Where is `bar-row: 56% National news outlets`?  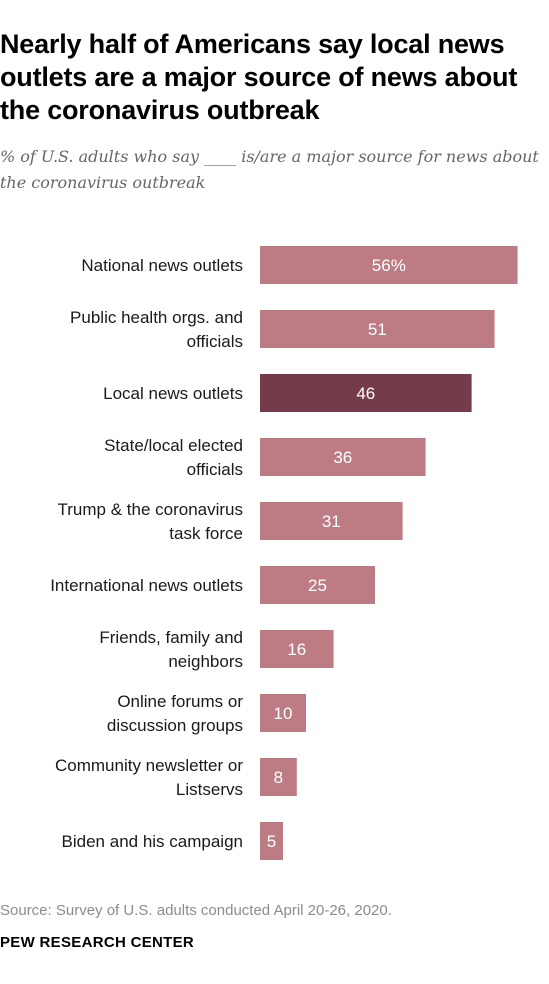
bar-row: 56% National news outlets is located at coordinates (299, 265).